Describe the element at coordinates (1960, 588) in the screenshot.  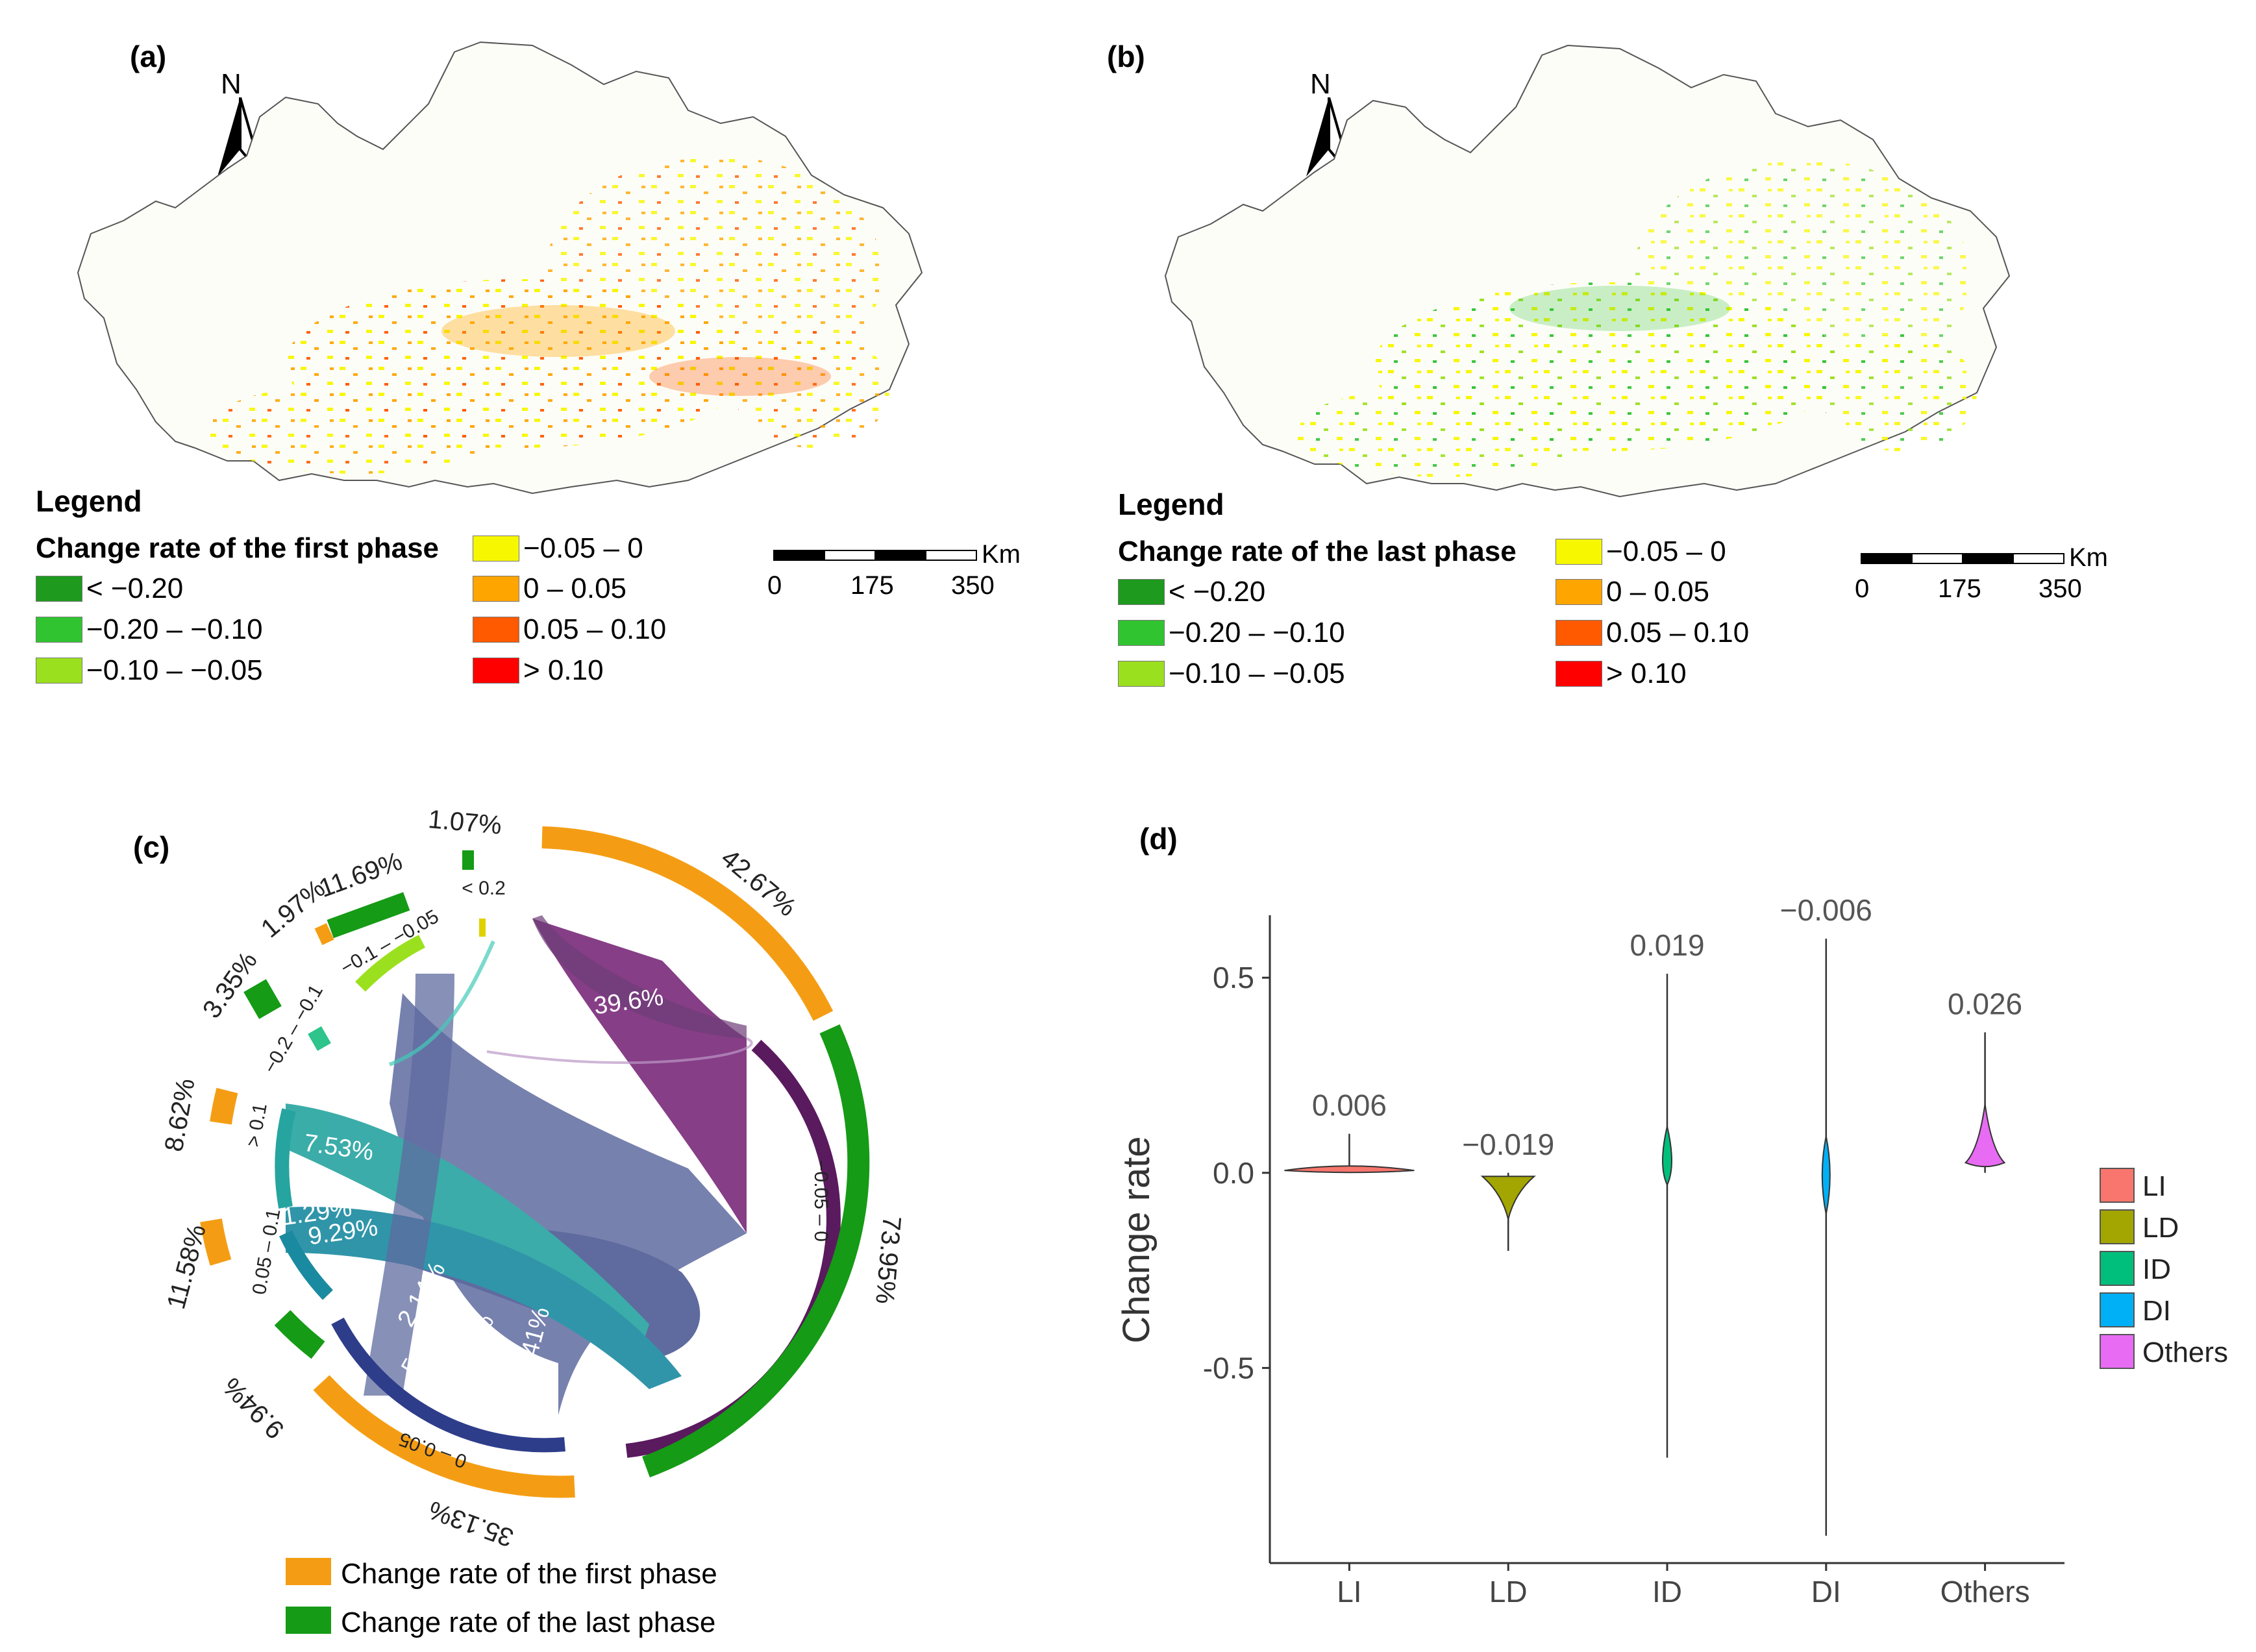
I see `scale-tick-b: 175` at that location.